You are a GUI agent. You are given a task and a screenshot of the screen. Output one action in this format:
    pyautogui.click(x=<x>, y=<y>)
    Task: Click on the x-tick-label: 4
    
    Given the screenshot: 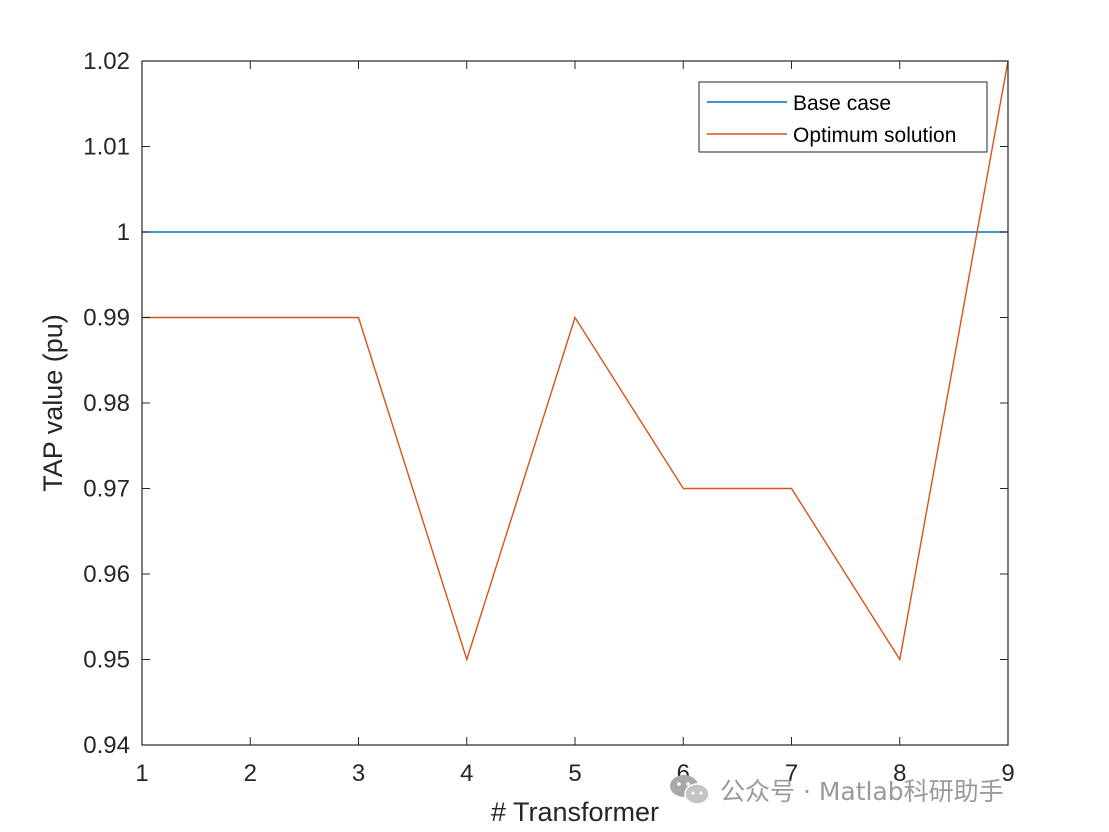 What is the action you would take?
    pyautogui.click(x=466, y=773)
    